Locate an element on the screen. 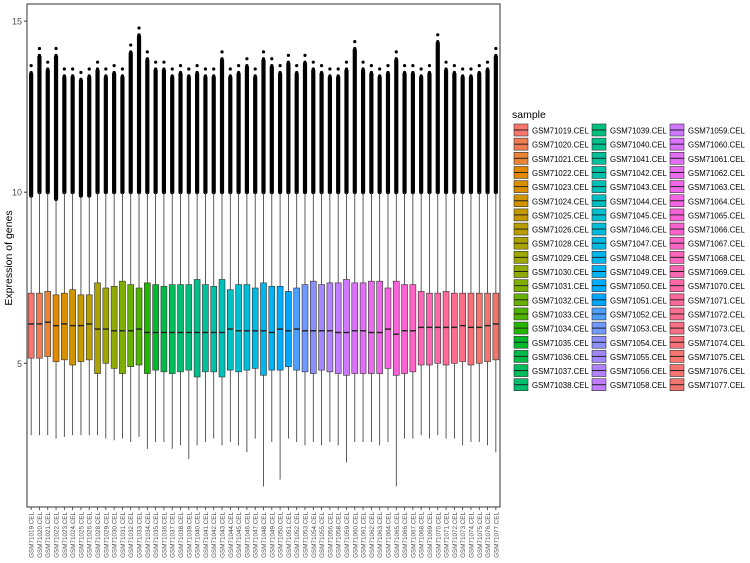 The width and height of the screenshot is (750, 563). legend-label: GSM71067.CEL is located at coordinates (716, 244).